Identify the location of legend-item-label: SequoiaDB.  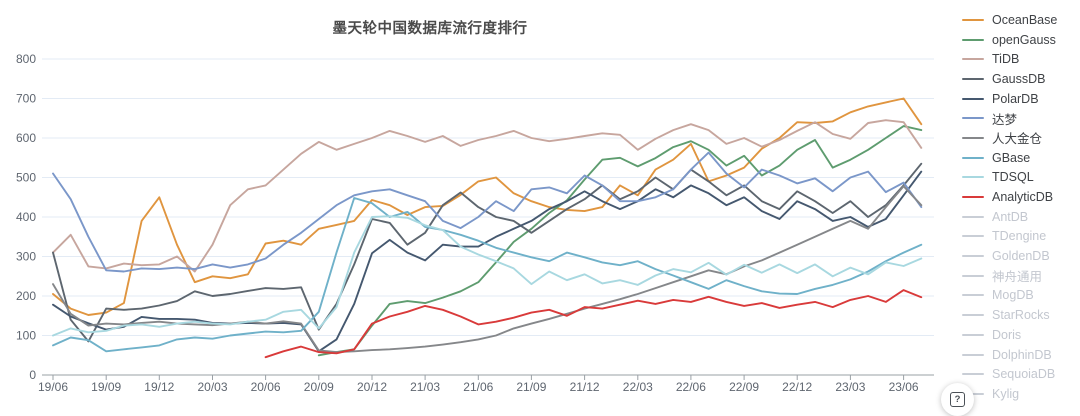
(1024, 374).